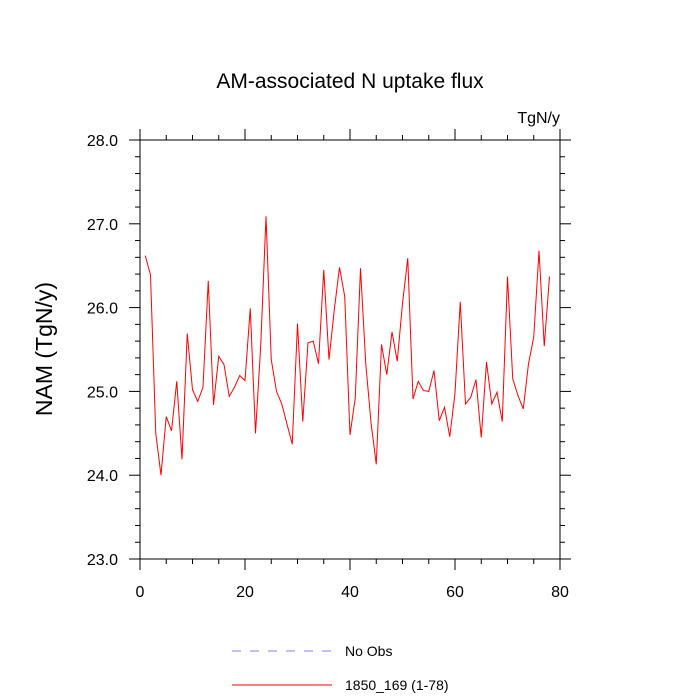  I want to click on x-tick-label: 40, so click(350, 592).